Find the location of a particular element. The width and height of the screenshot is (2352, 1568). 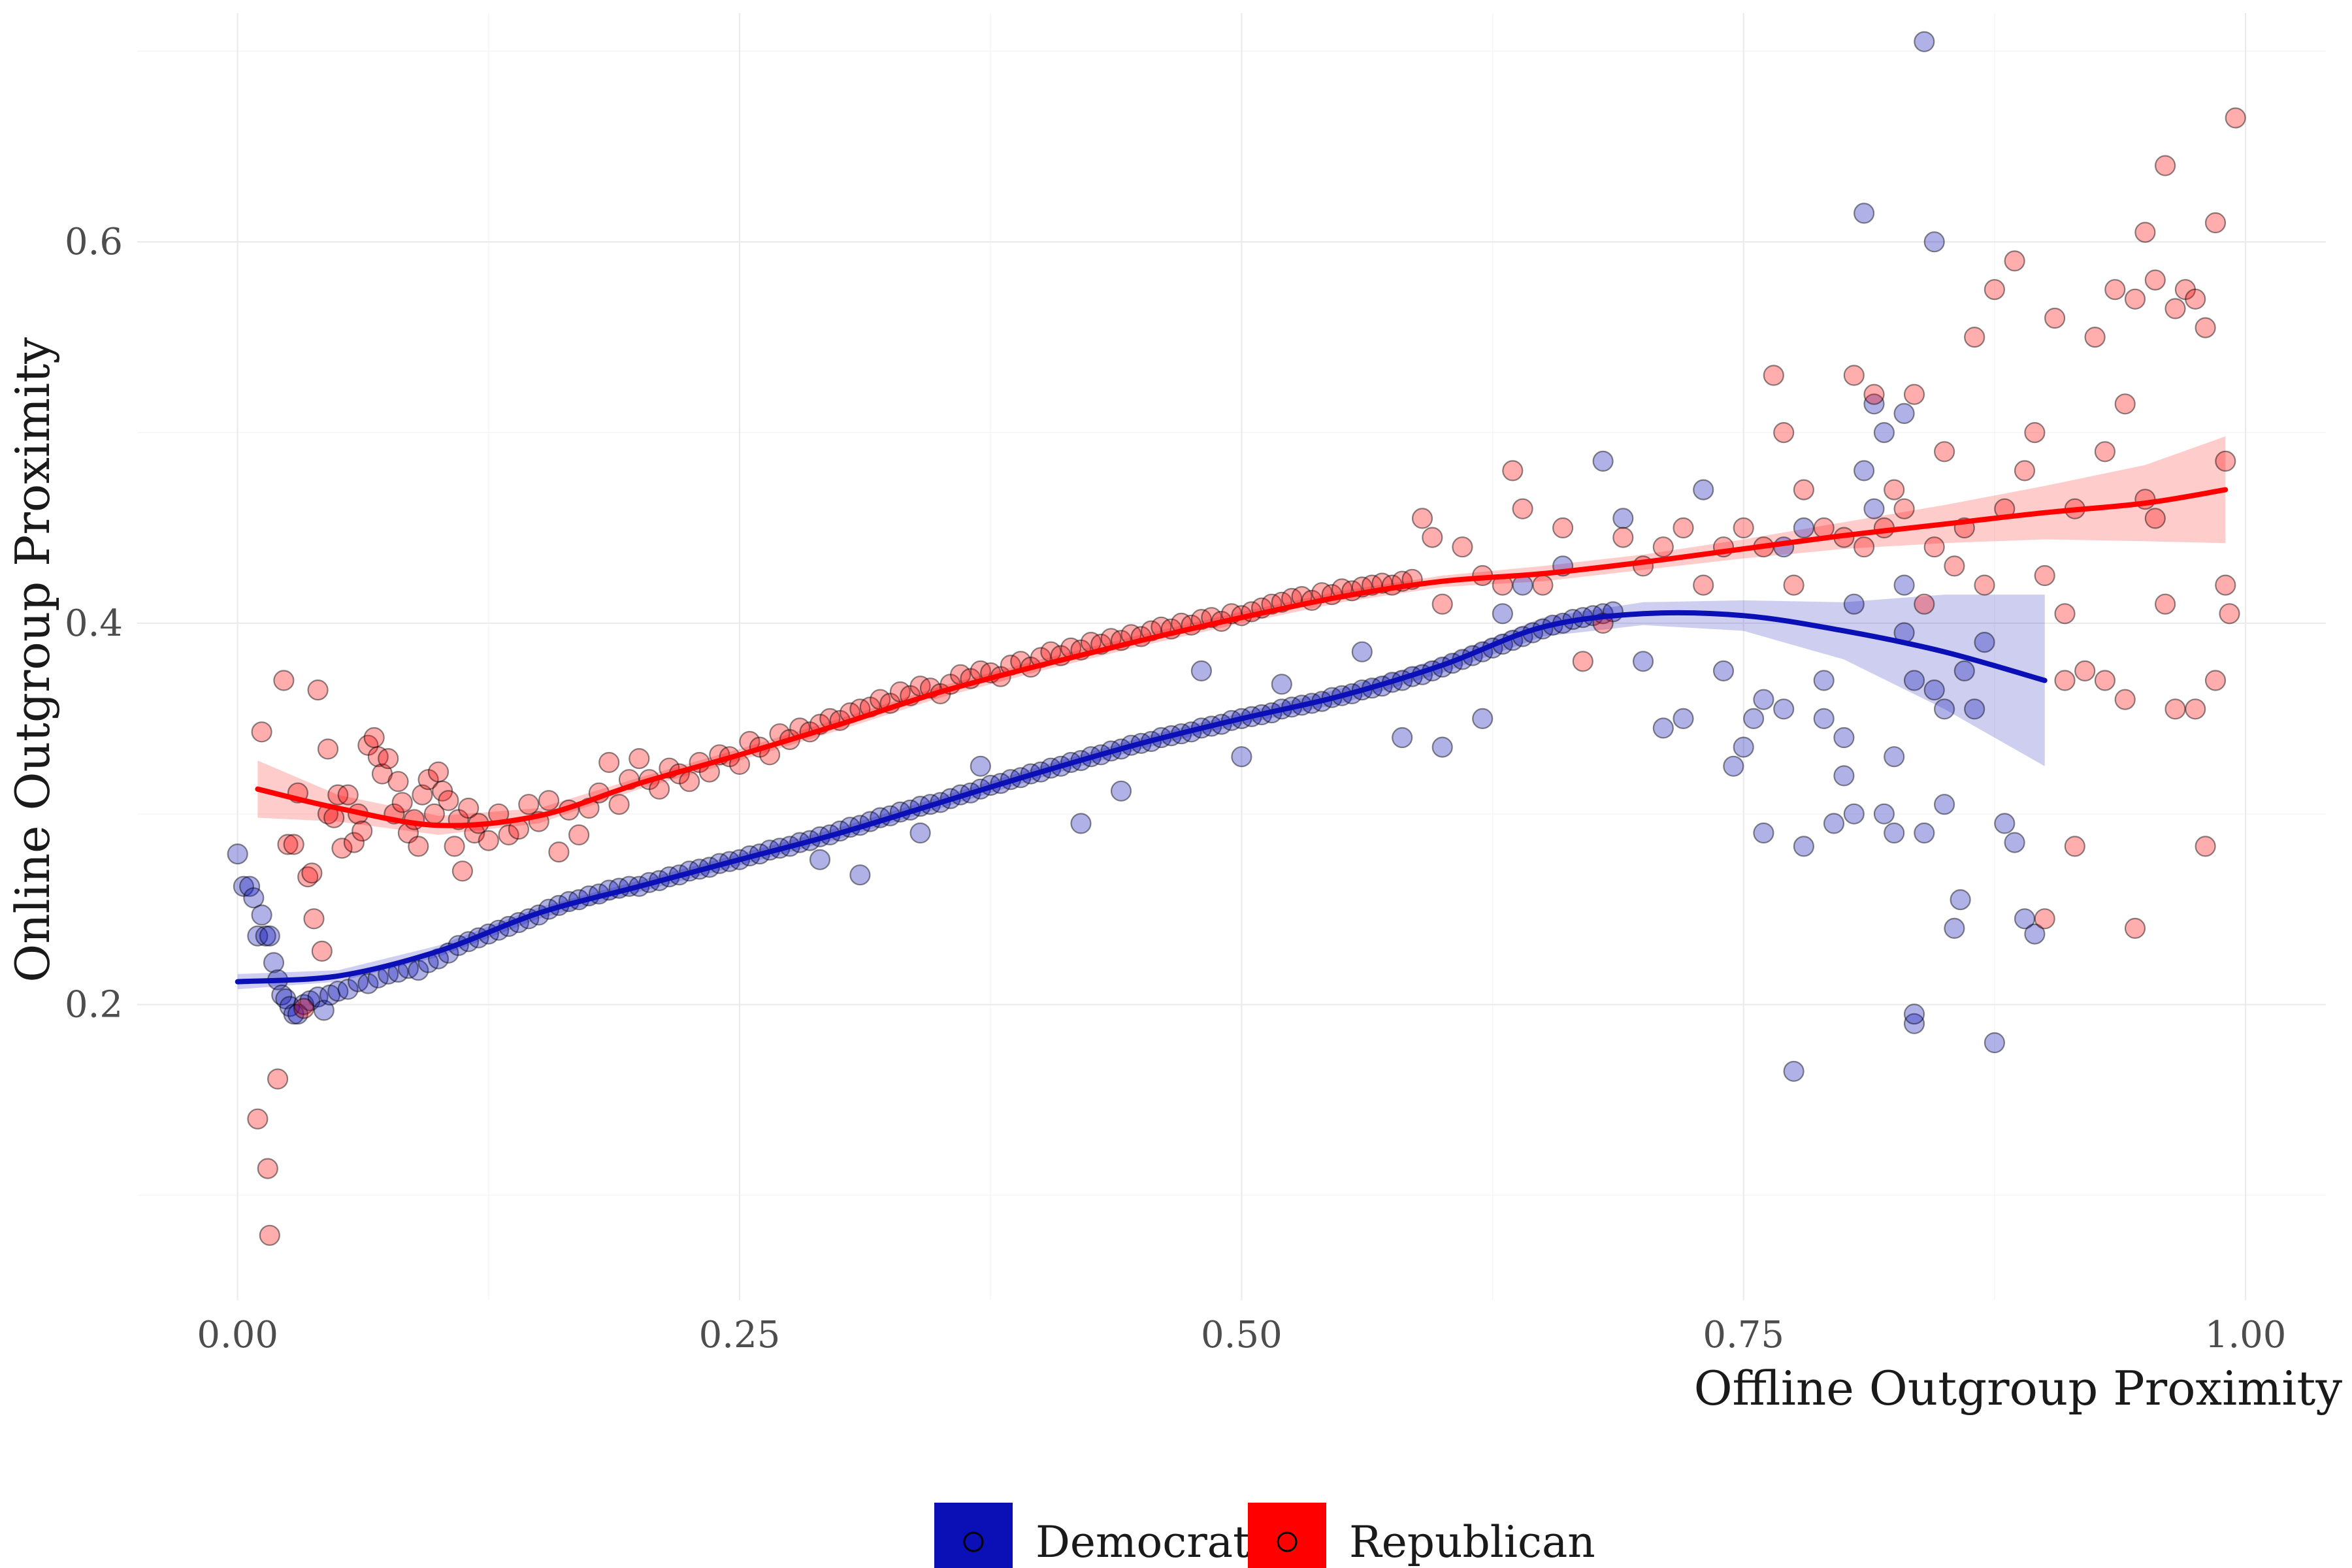

legend-entry-republican: Republican is located at coordinates (1421, 1535).